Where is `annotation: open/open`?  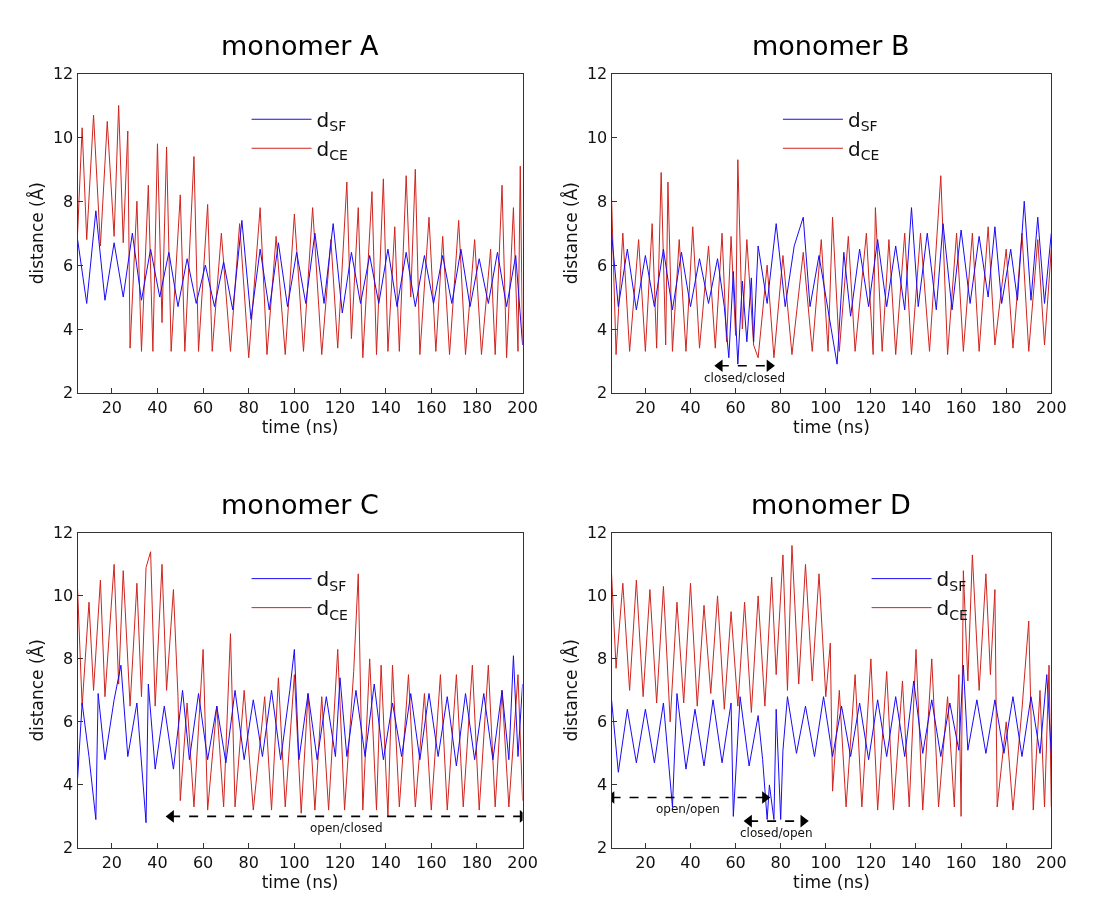
annotation: open/open is located at coordinates (688, 809).